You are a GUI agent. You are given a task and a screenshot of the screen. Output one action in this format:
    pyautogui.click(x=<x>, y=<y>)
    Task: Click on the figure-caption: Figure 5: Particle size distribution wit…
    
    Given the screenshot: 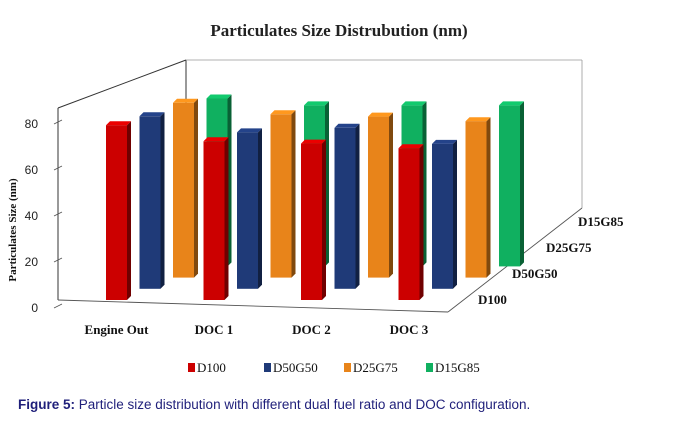 What is the action you would take?
    pyautogui.click(x=274, y=404)
    